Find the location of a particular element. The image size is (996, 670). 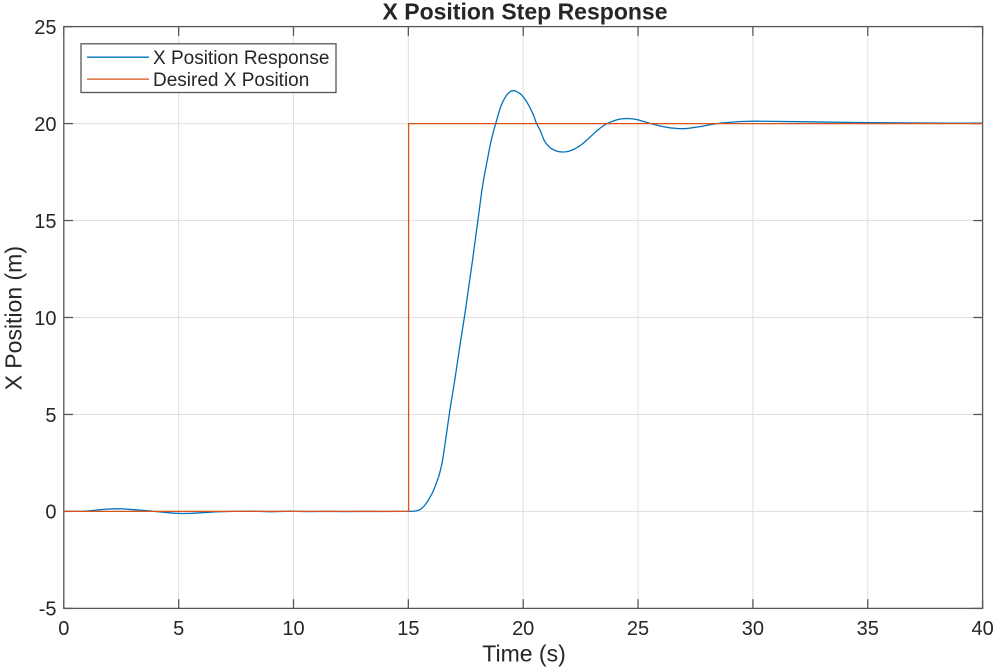

svg-text: X Position Step Response is located at coordinates (525, 12).